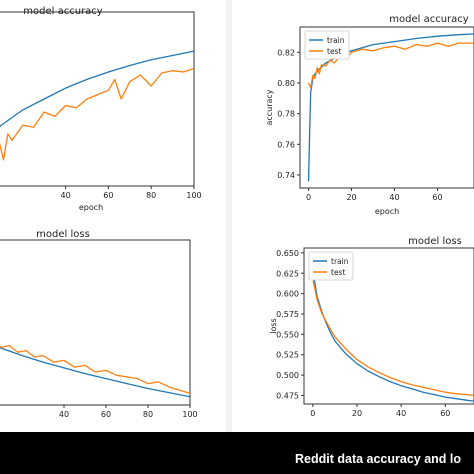 The height and width of the screenshot is (474, 474). What do you see at coordinates (237, 453) in the screenshot?
I see `caption-bar` at bounding box center [237, 453].